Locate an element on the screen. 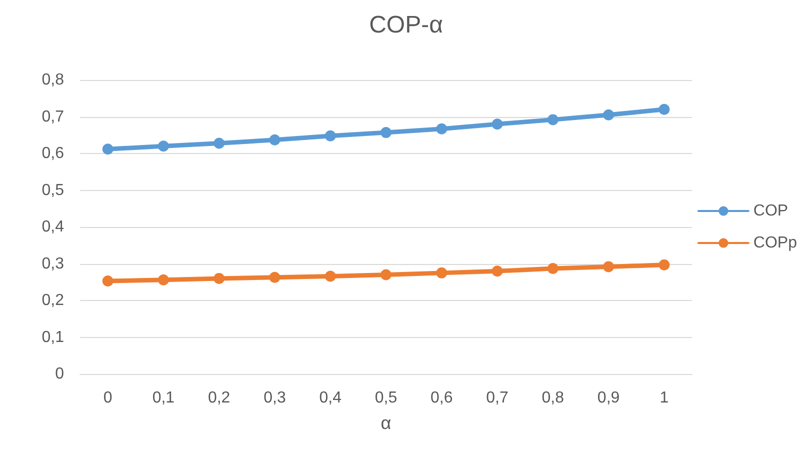 This screenshot has height=454, width=812. x-tick-label: 0,6 is located at coordinates (441, 398).